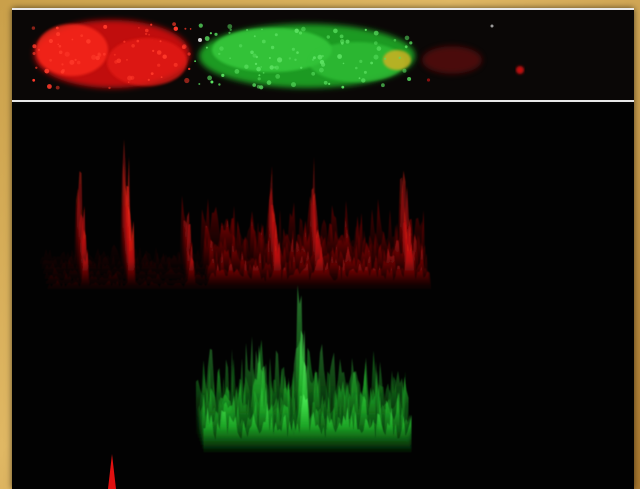 Image resolution: width=640 pixels, height=489 pixels. I want to click on bottom-red-spike, so click(112, 471).